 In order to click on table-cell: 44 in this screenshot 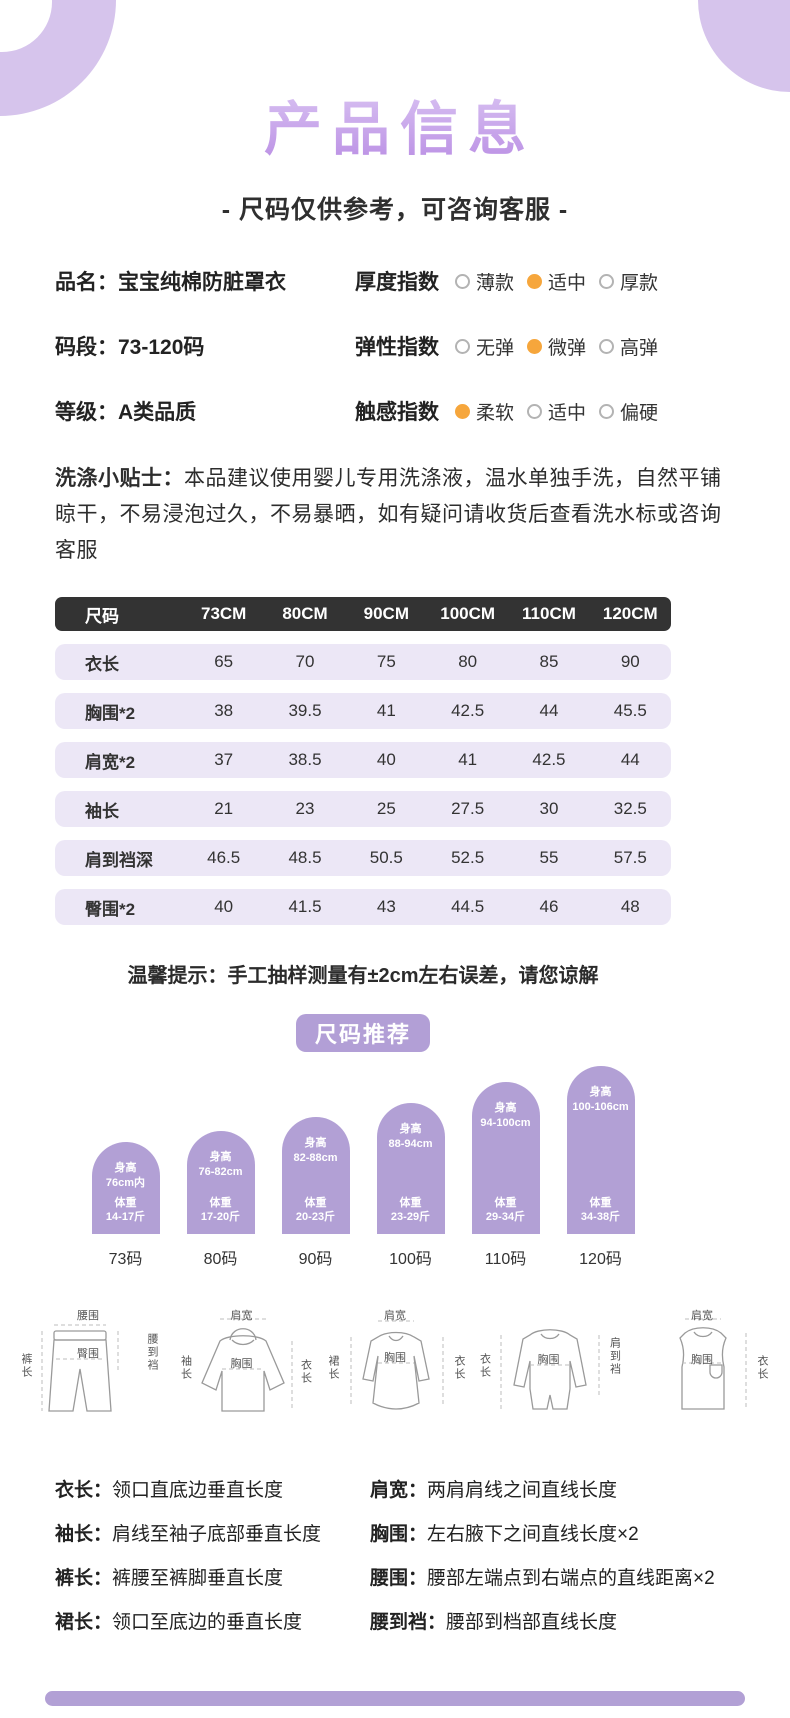, I will do `click(630, 760)`.